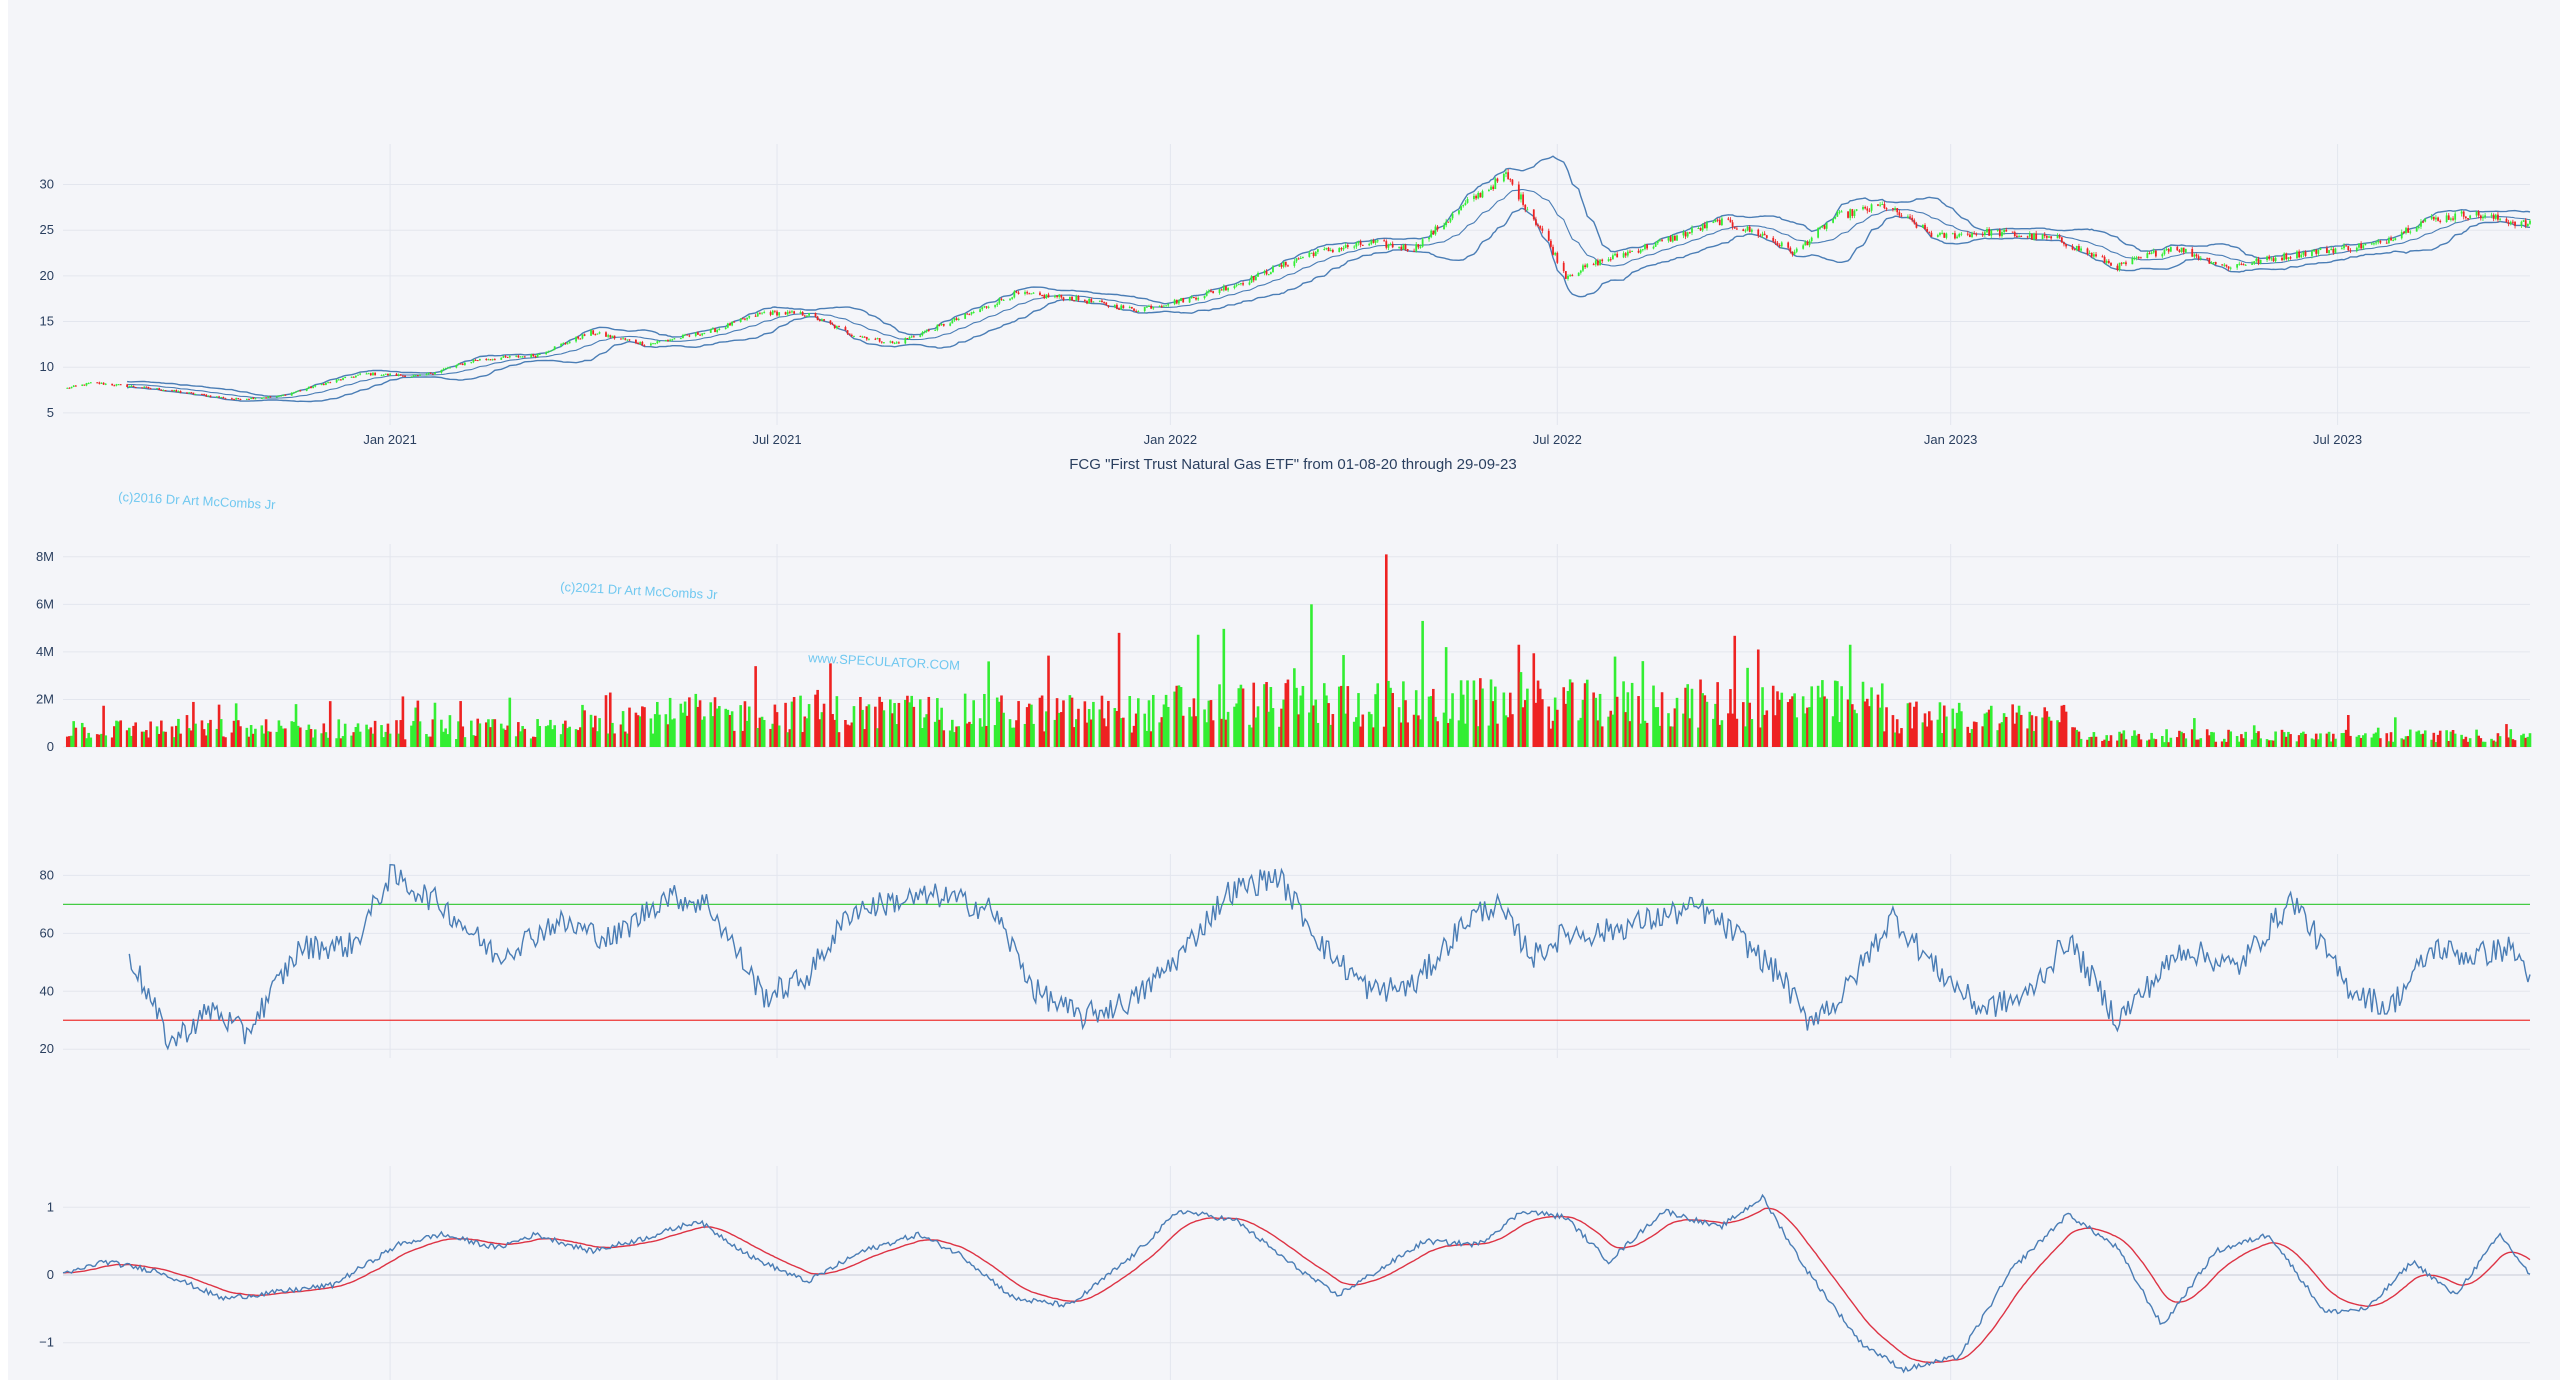 Image resolution: width=2560 pixels, height=1380 pixels. Describe the element at coordinates (1951, 439) in the screenshot. I see `x-tick-label: Jan 2023` at that location.